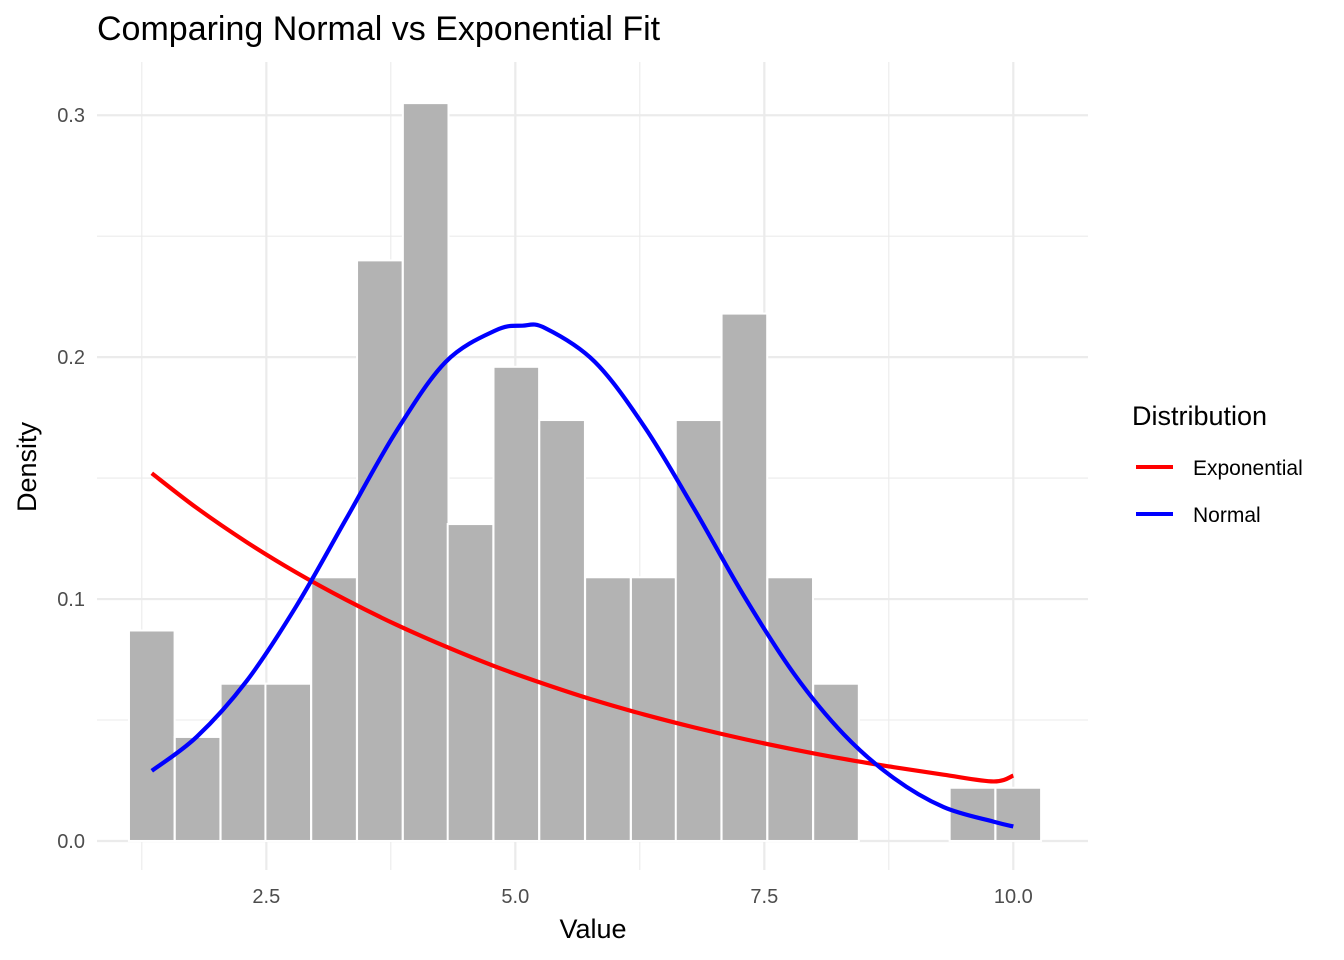  Describe the element at coordinates (27, 466) in the screenshot. I see `y-axis-title: Density` at that location.